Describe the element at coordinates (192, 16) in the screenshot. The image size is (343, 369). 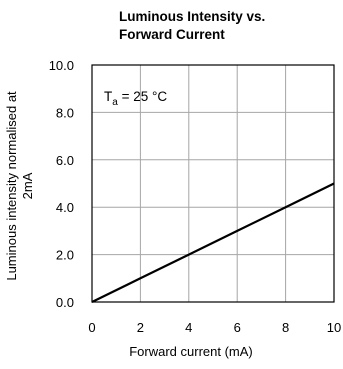
I see `chart-title-line-1: Luminous Intensity vs.` at that location.